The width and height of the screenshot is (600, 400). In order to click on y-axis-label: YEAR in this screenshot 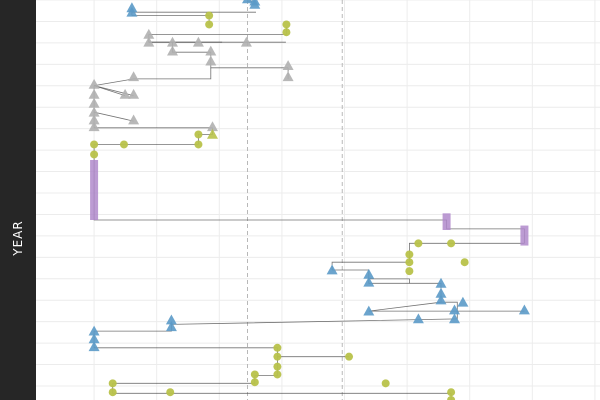, I will do `click(18, 238)`.